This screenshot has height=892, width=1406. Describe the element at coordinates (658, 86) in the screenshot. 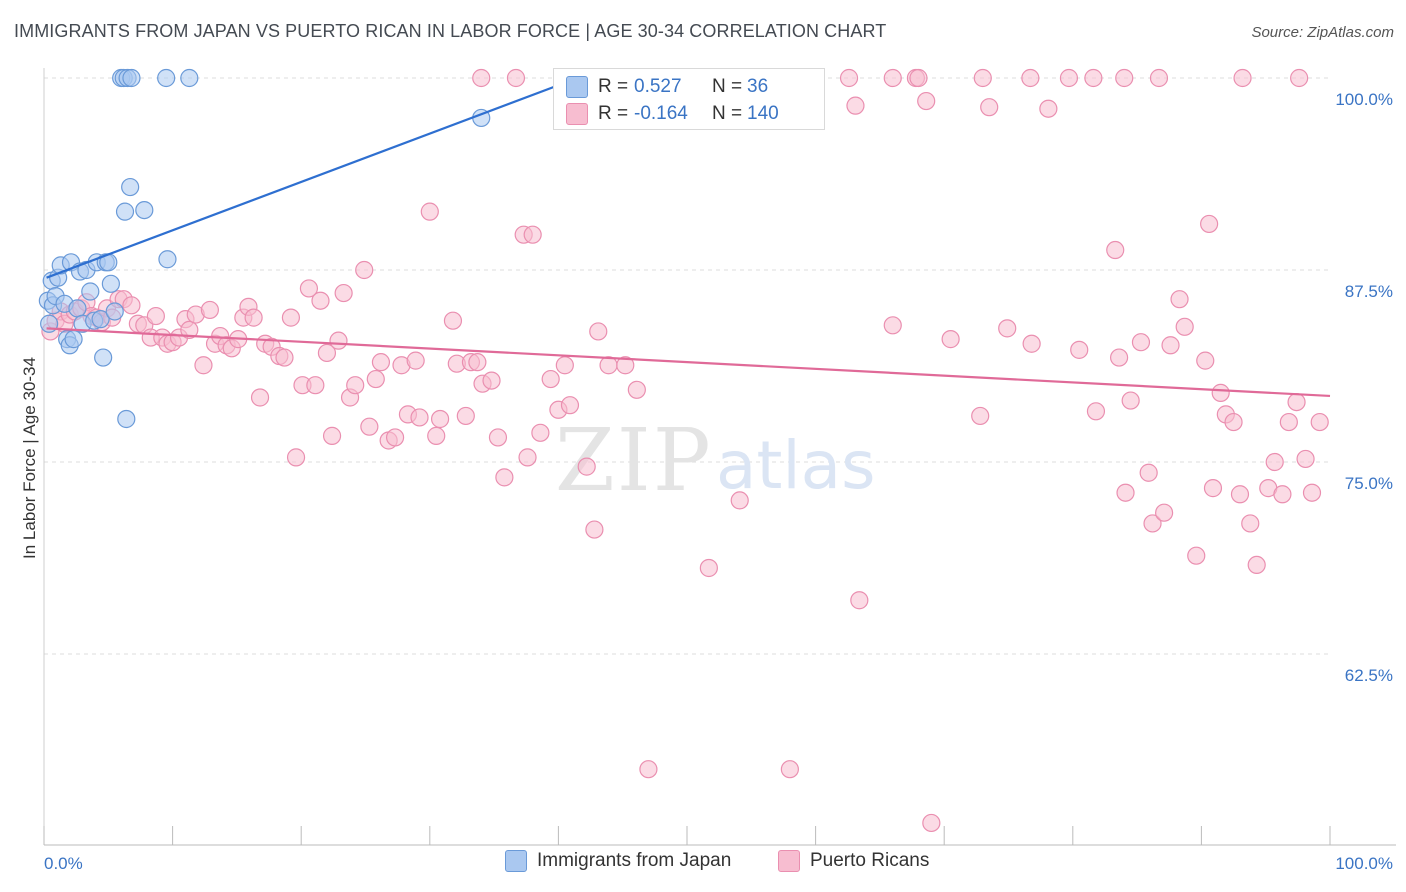

I see `r-value-japan: 0.527` at that location.